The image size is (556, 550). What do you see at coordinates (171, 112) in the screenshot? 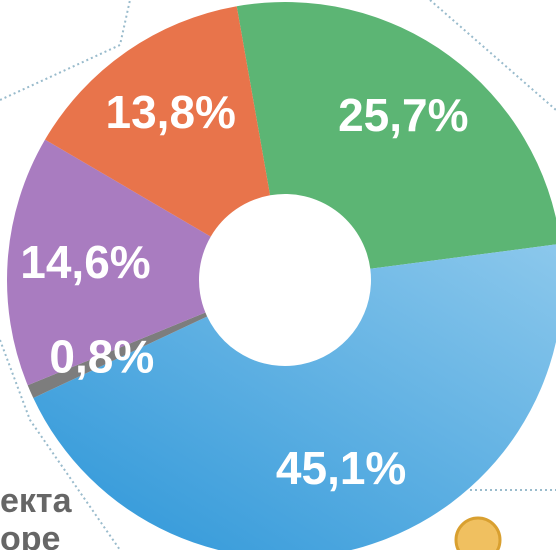
I see `data-label: 13,8%` at bounding box center [171, 112].